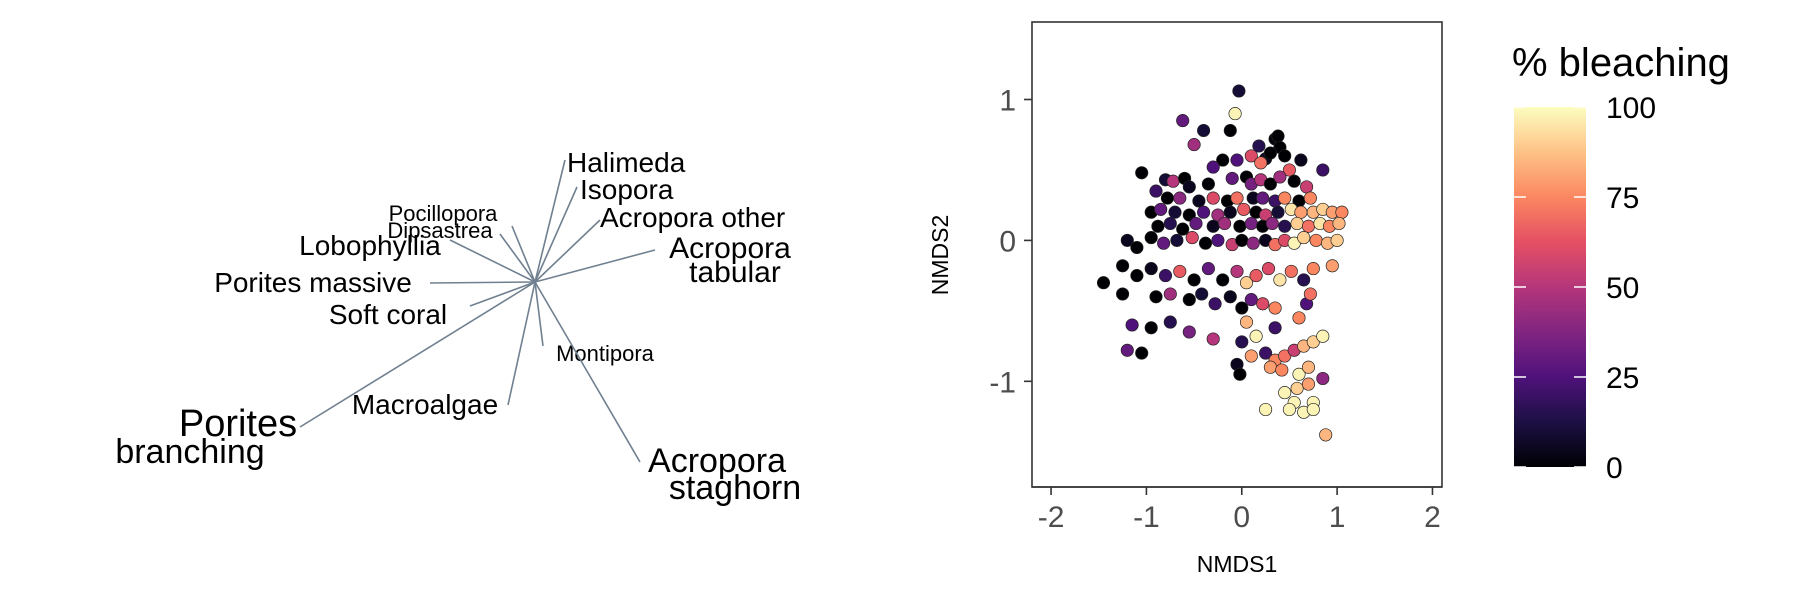  What do you see at coordinates (626, 162) in the screenshot?
I see `vector-label-halimeda: Halimeda` at bounding box center [626, 162].